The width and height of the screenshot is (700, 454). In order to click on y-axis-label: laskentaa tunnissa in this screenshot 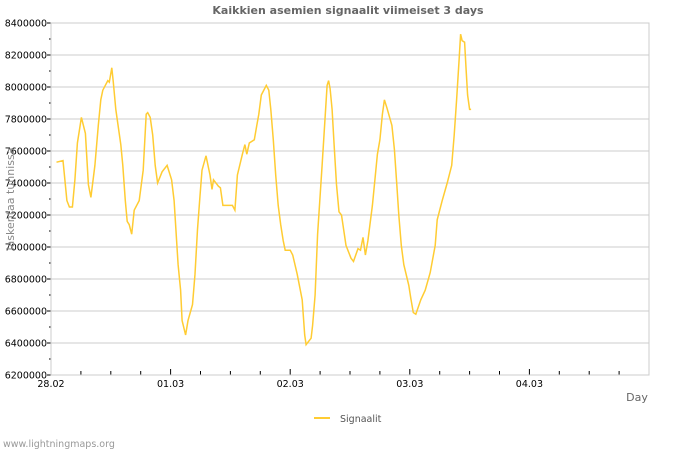, I will do `click(10, 198)`.